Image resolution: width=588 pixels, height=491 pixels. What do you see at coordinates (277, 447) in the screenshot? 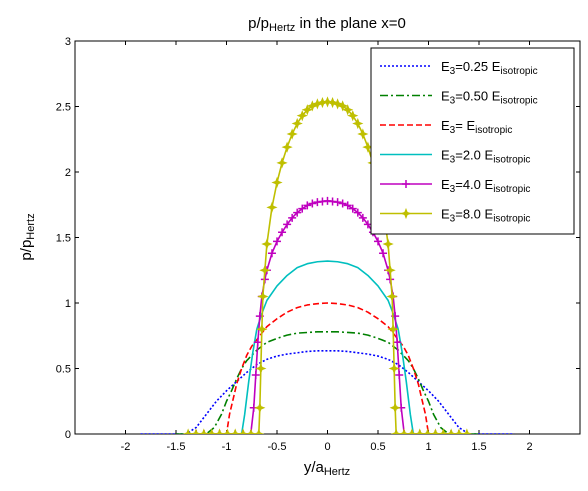
I see `x-tick-label: -0.5` at bounding box center [277, 447].